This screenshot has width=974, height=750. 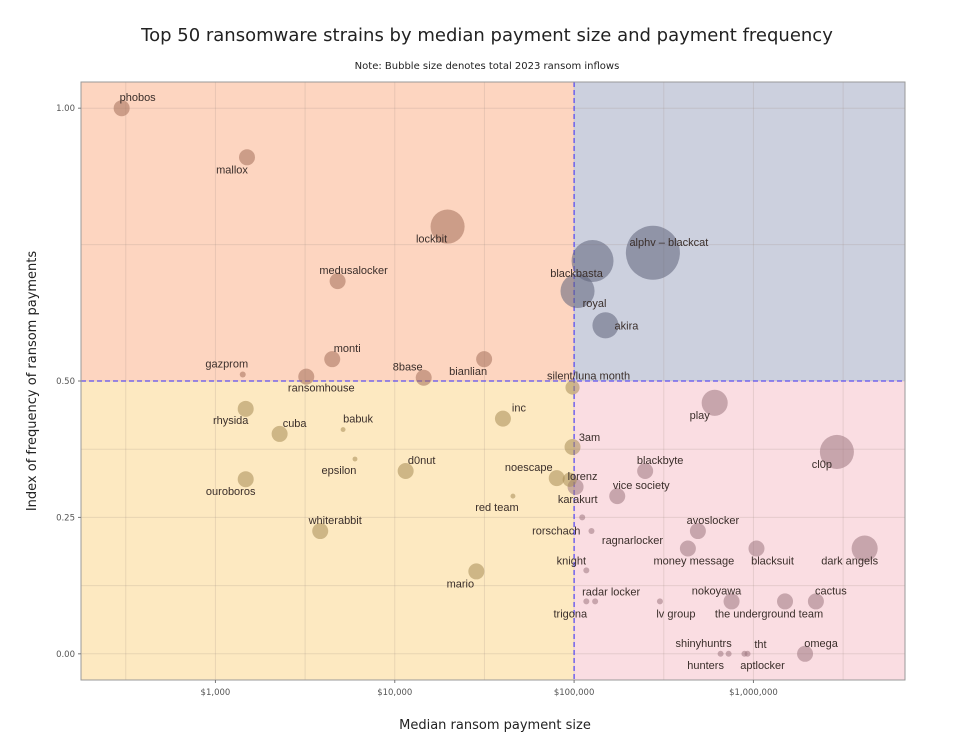 What do you see at coordinates (700, 416) in the screenshot?
I see `bubble-label-play: play` at bounding box center [700, 416].